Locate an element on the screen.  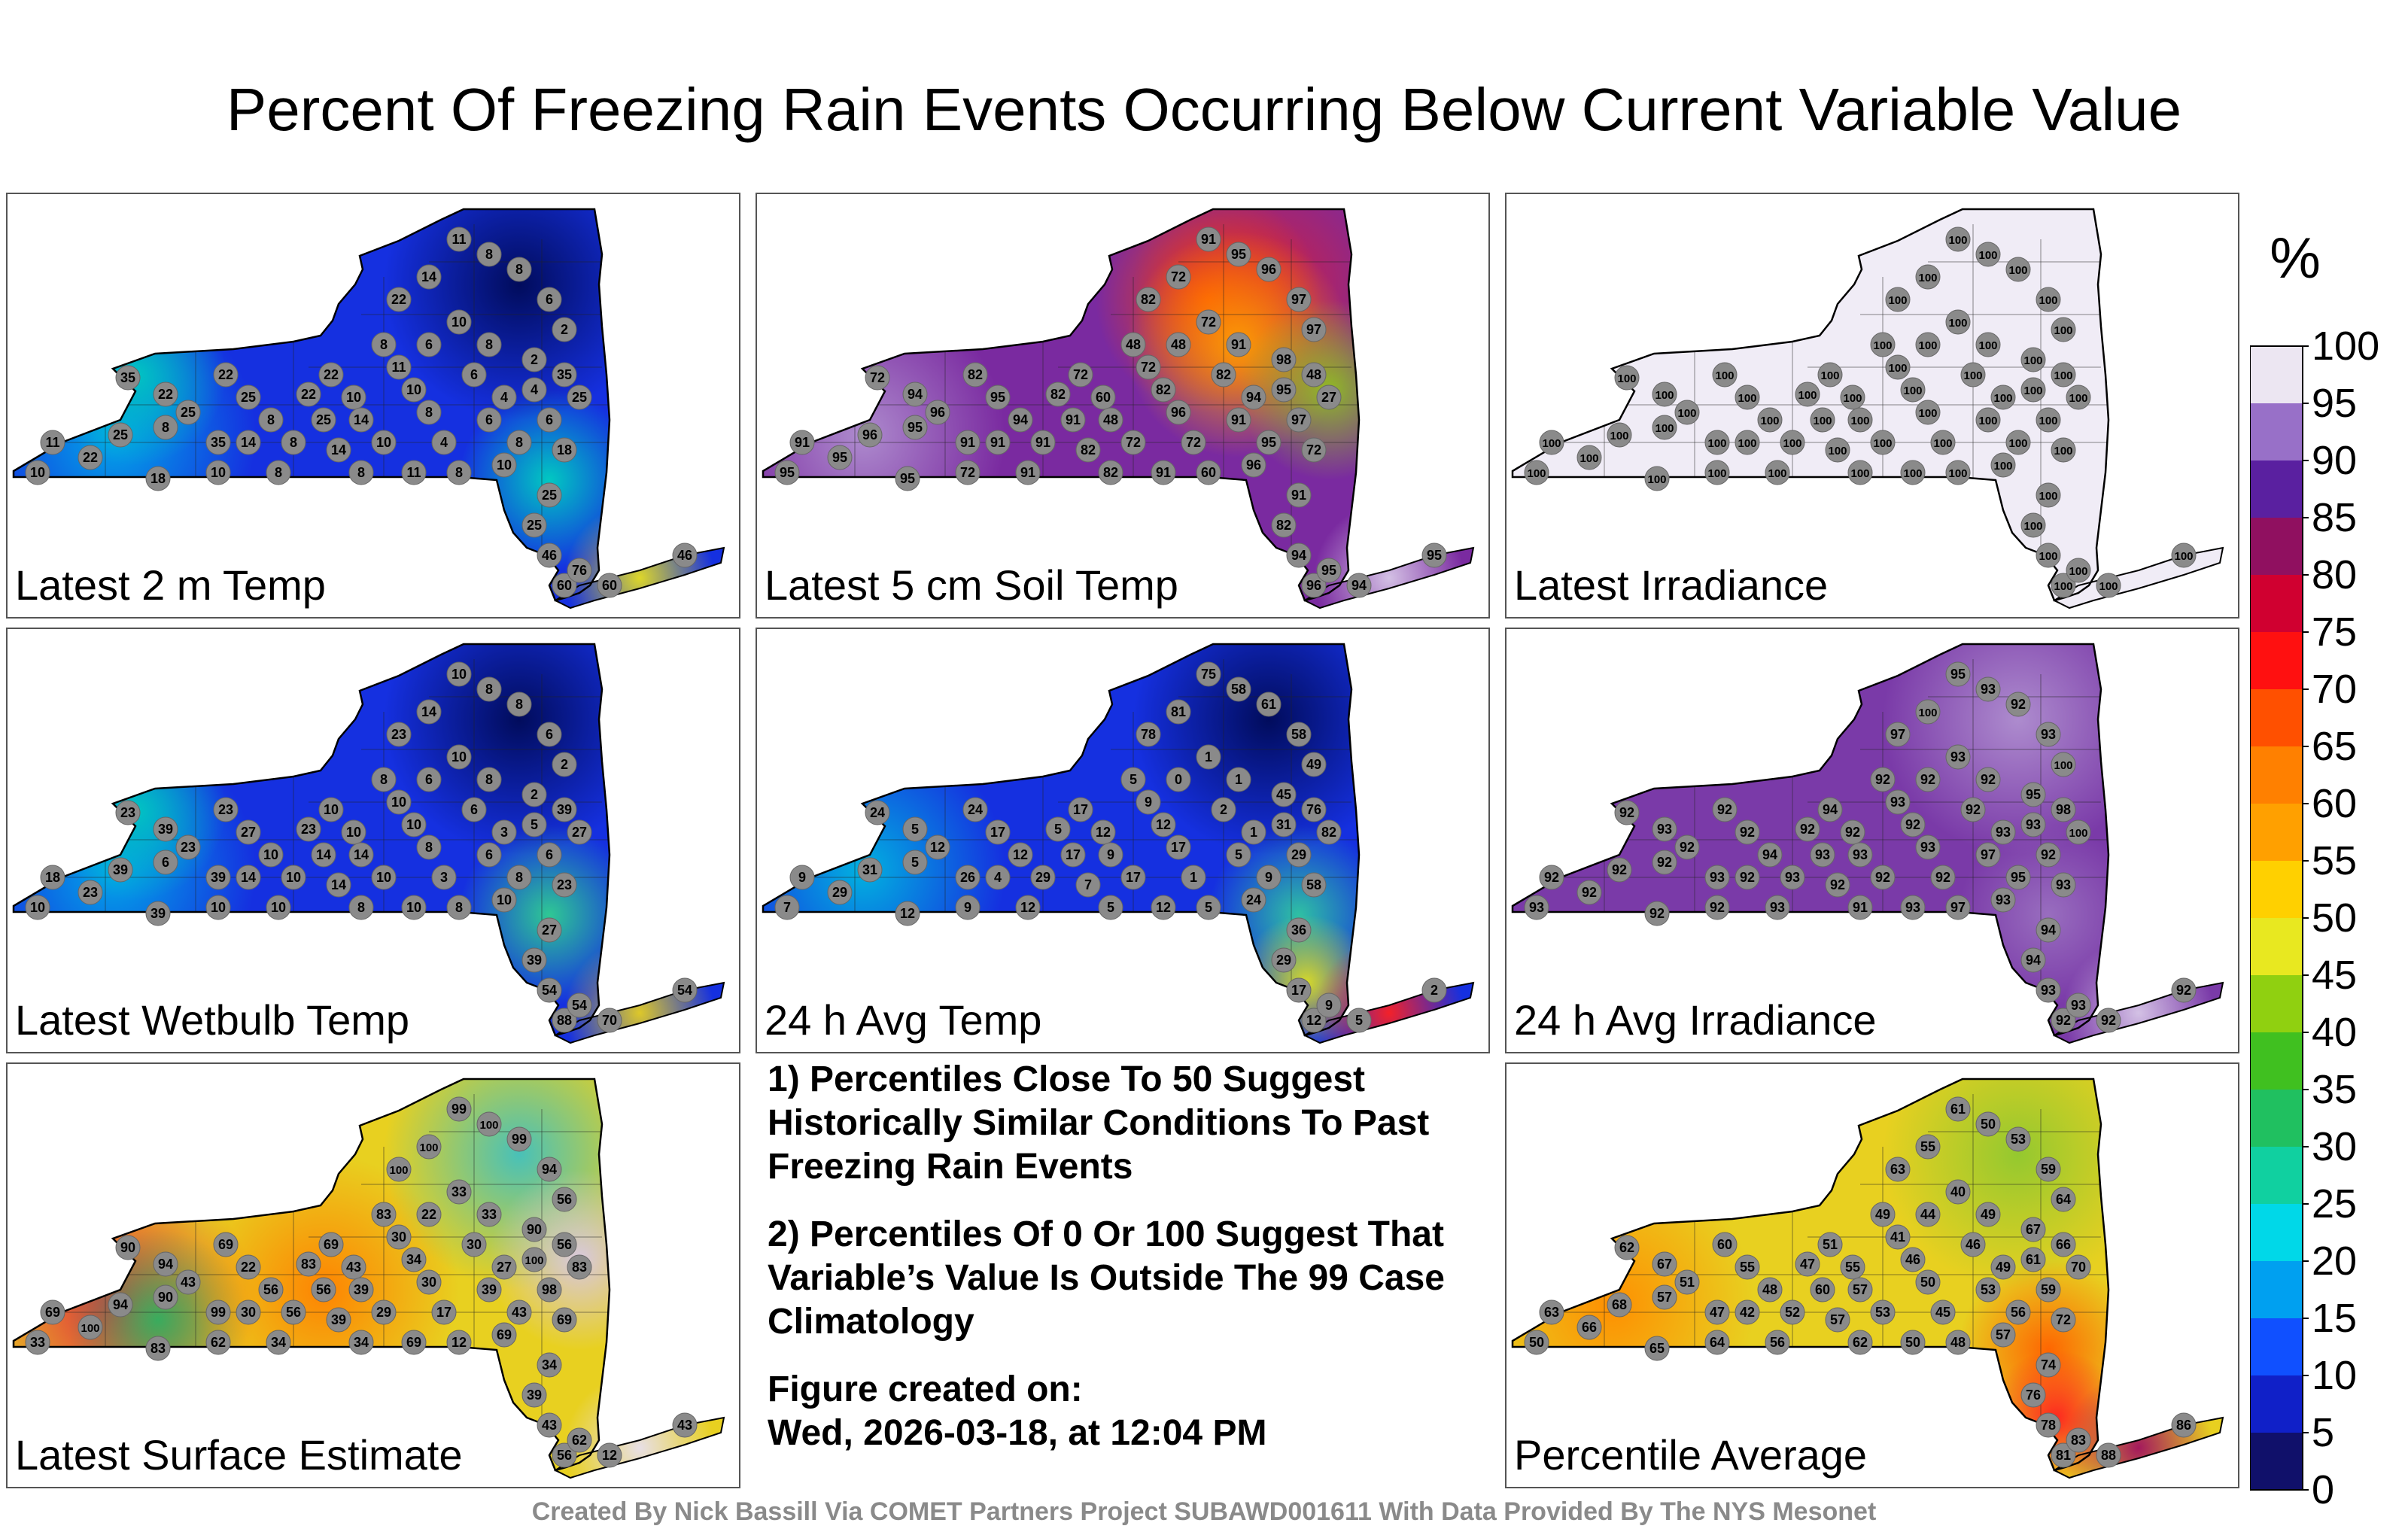
station-marker: 25 is located at coordinates (120, 435).